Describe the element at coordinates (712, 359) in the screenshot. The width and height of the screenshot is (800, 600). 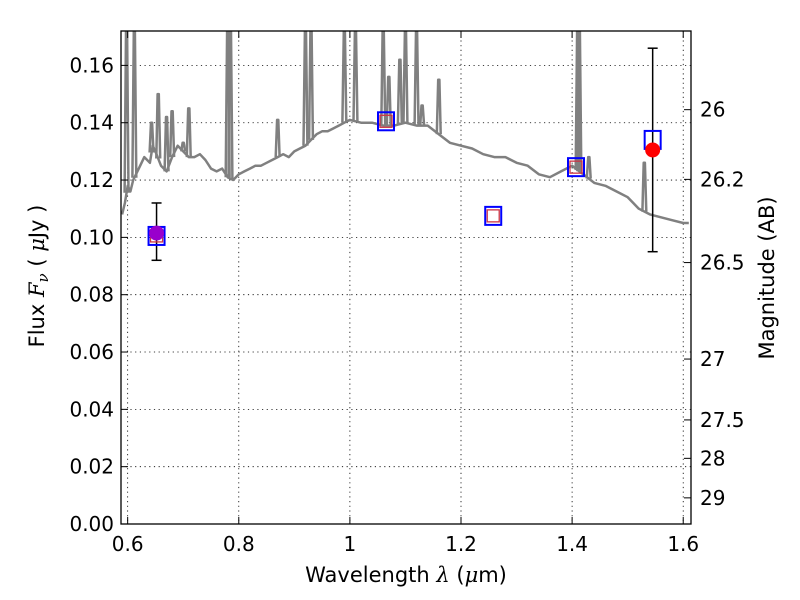
I see `y2-tick-label: 27` at that location.